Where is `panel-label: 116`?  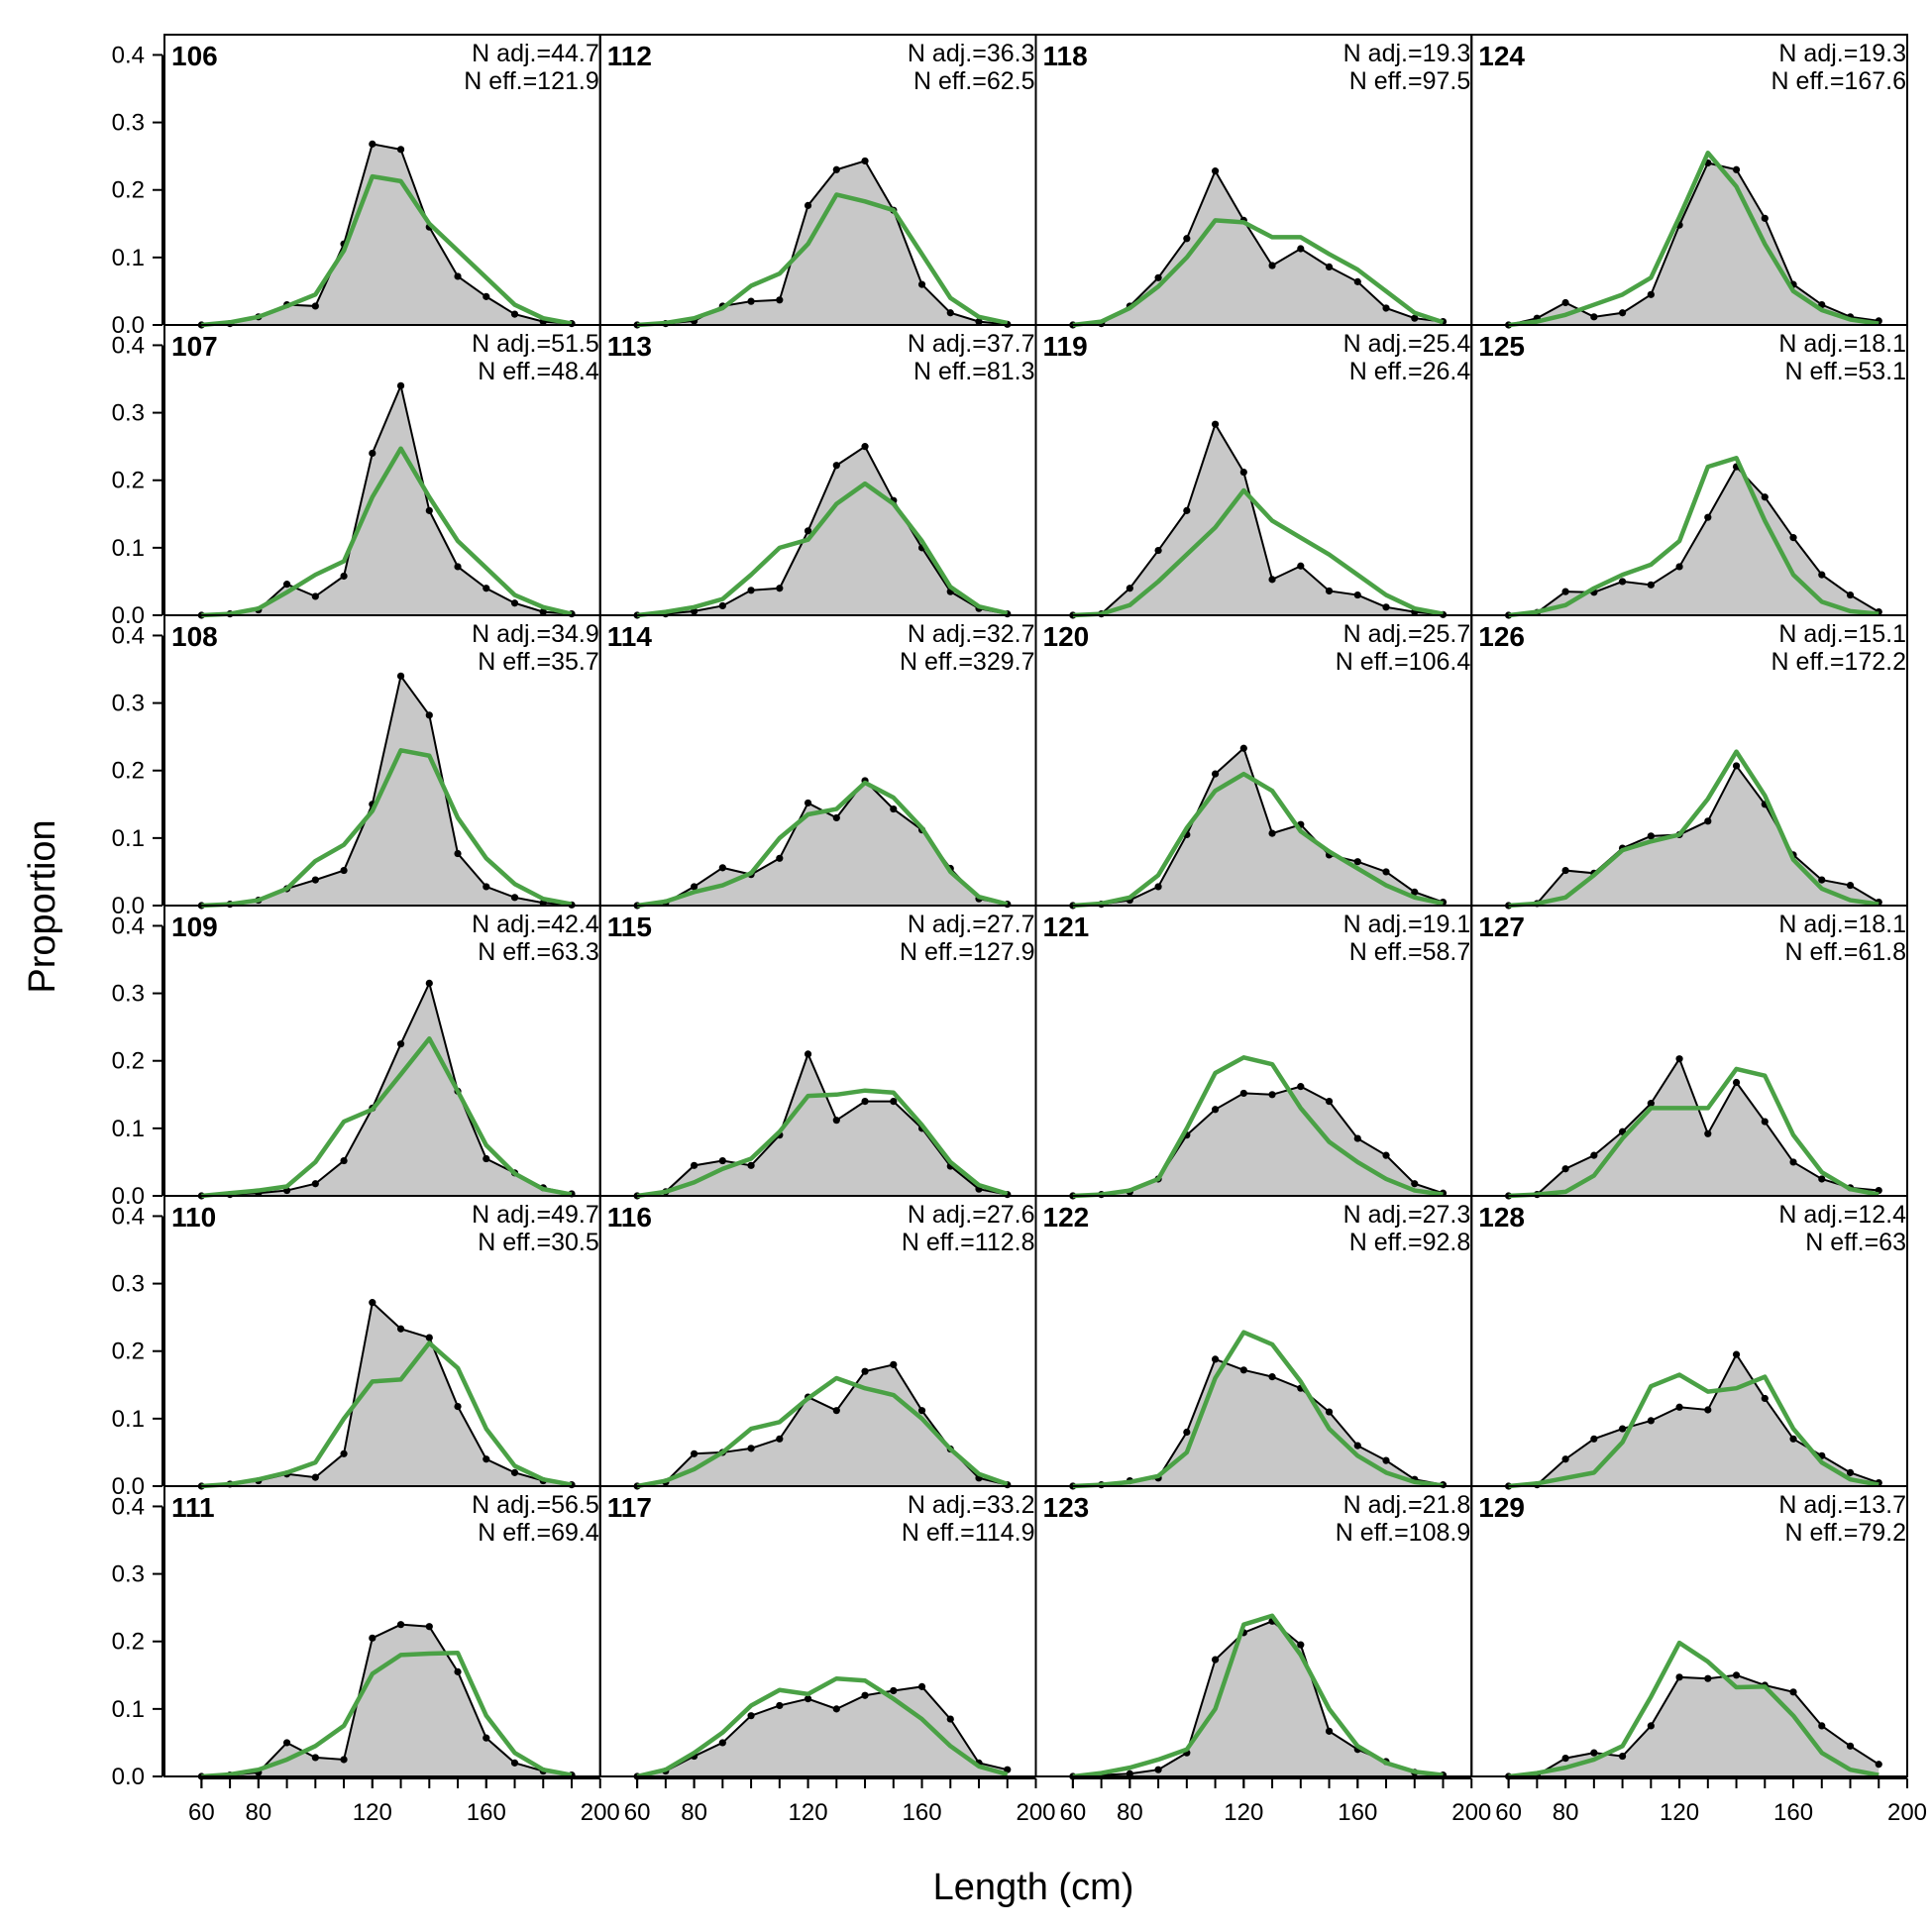
panel-label: 116 is located at coordinates (629, 1217).